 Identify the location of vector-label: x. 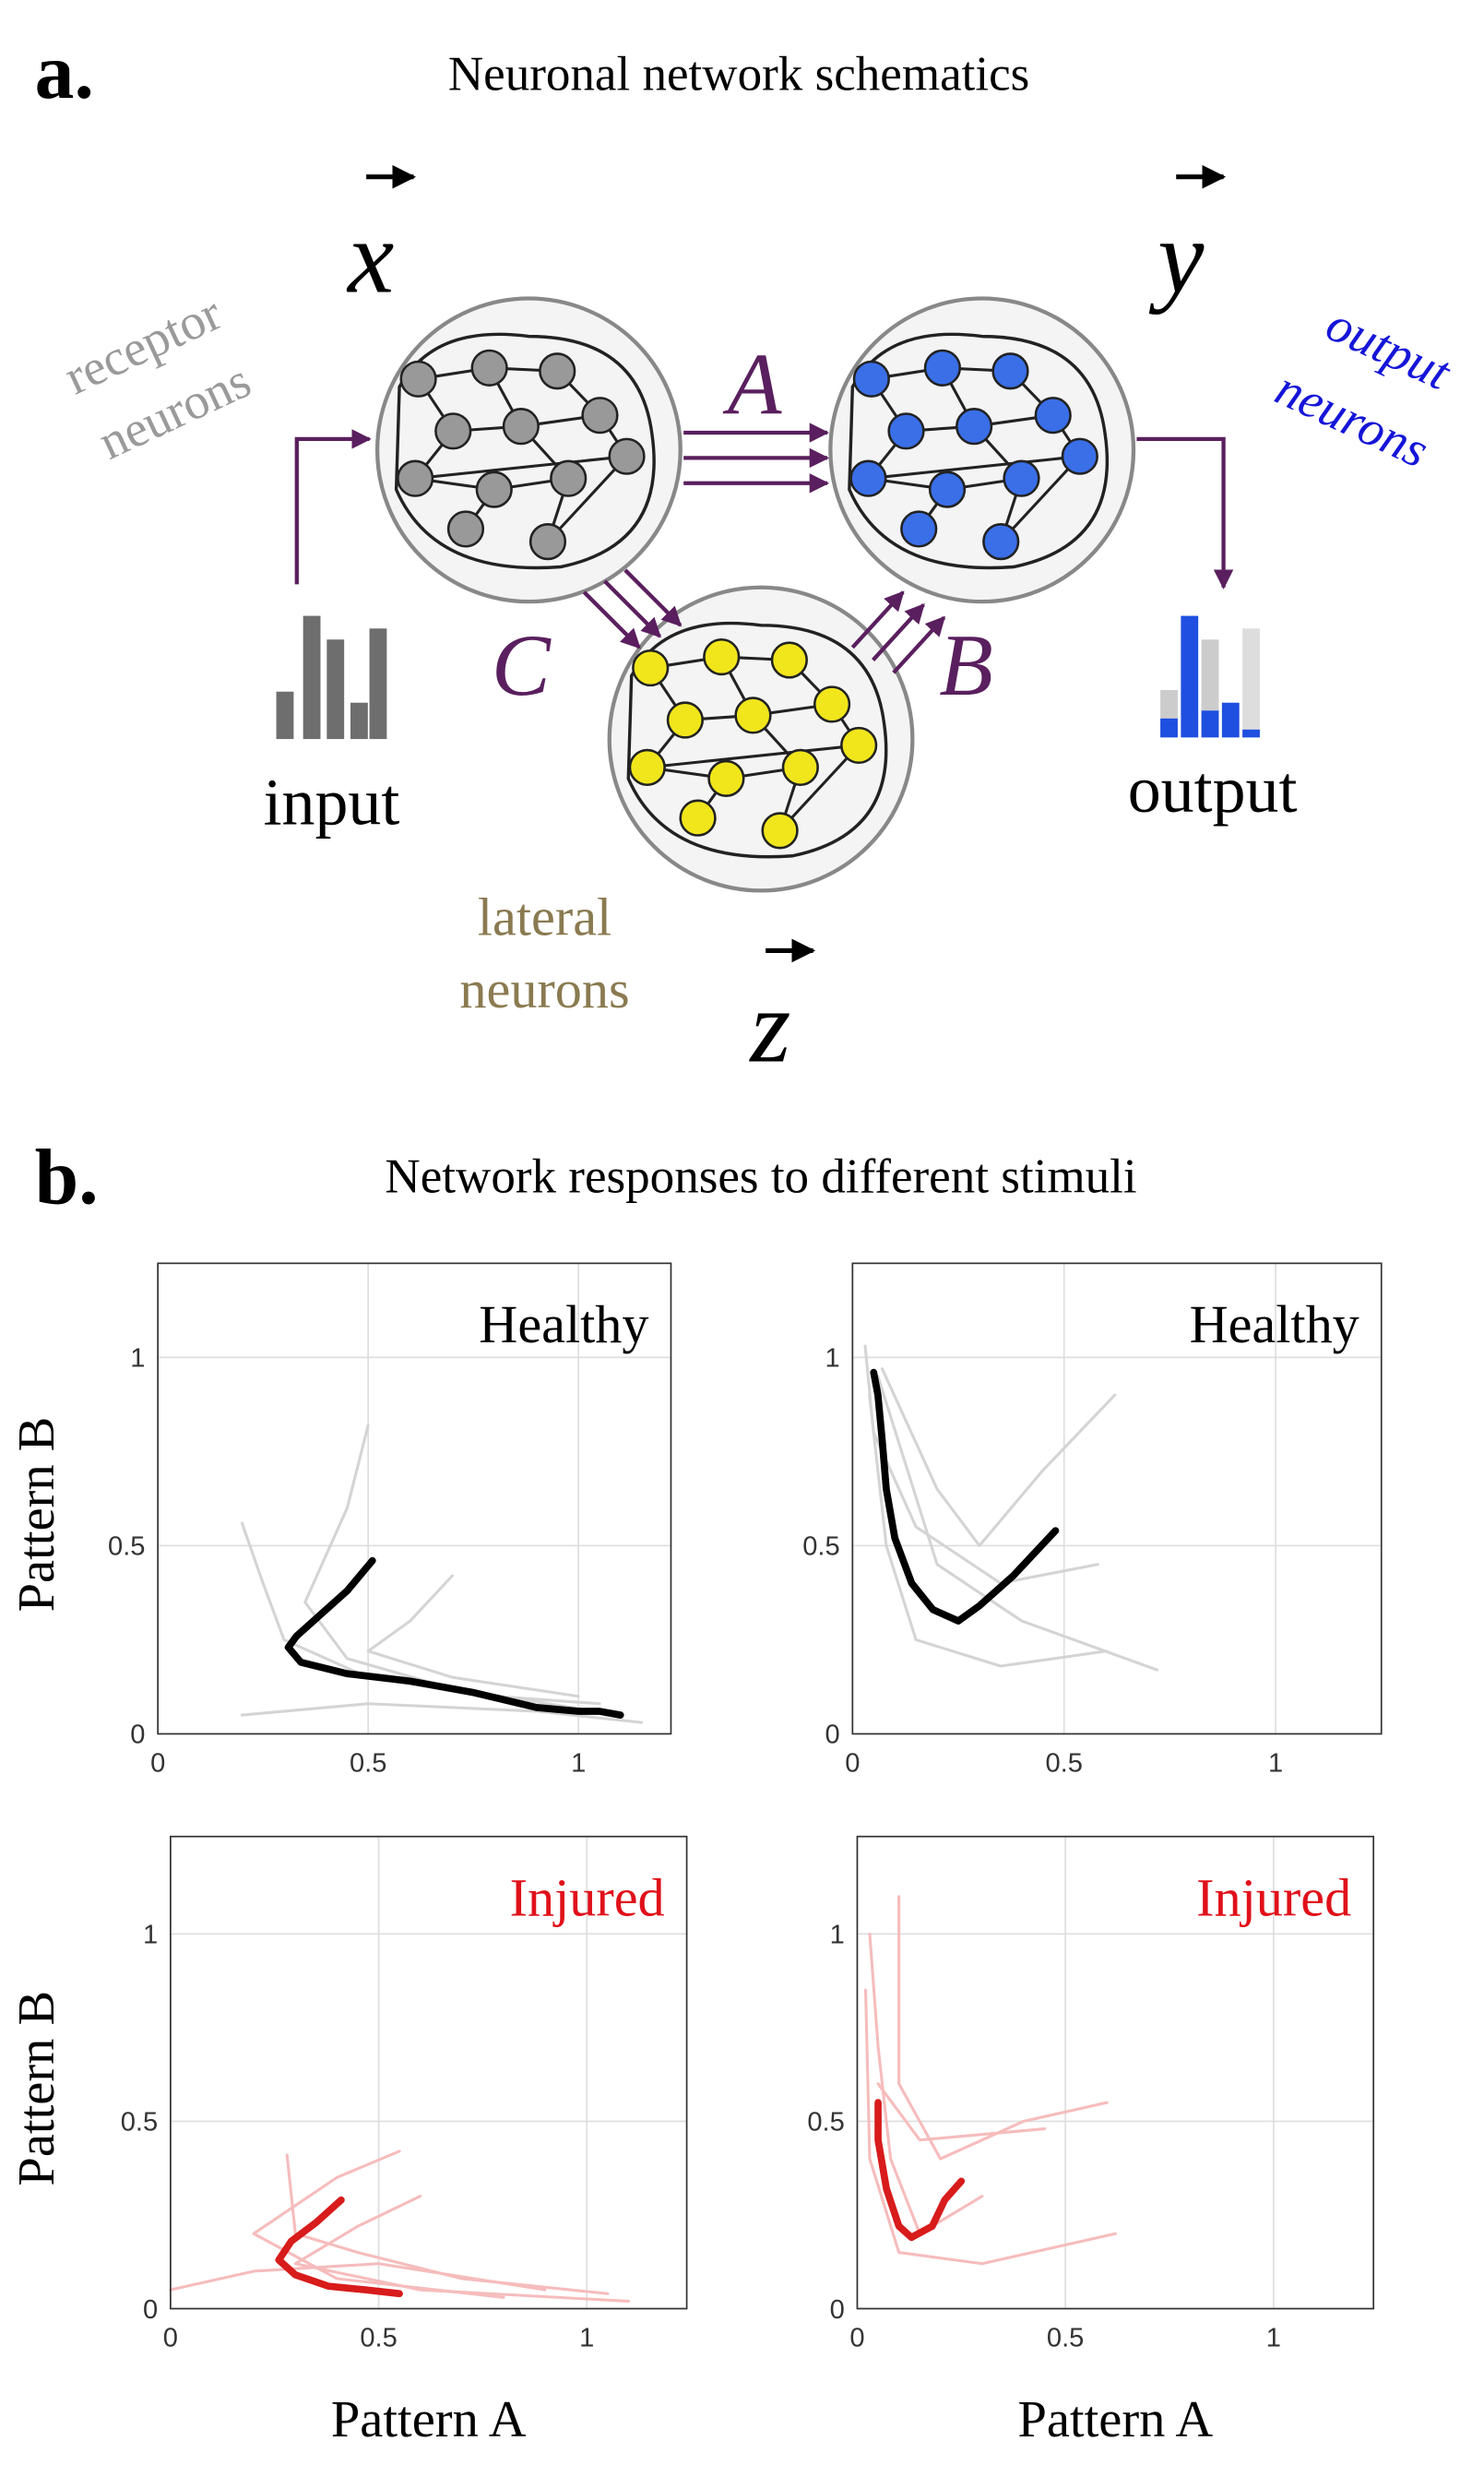
(370, 258).